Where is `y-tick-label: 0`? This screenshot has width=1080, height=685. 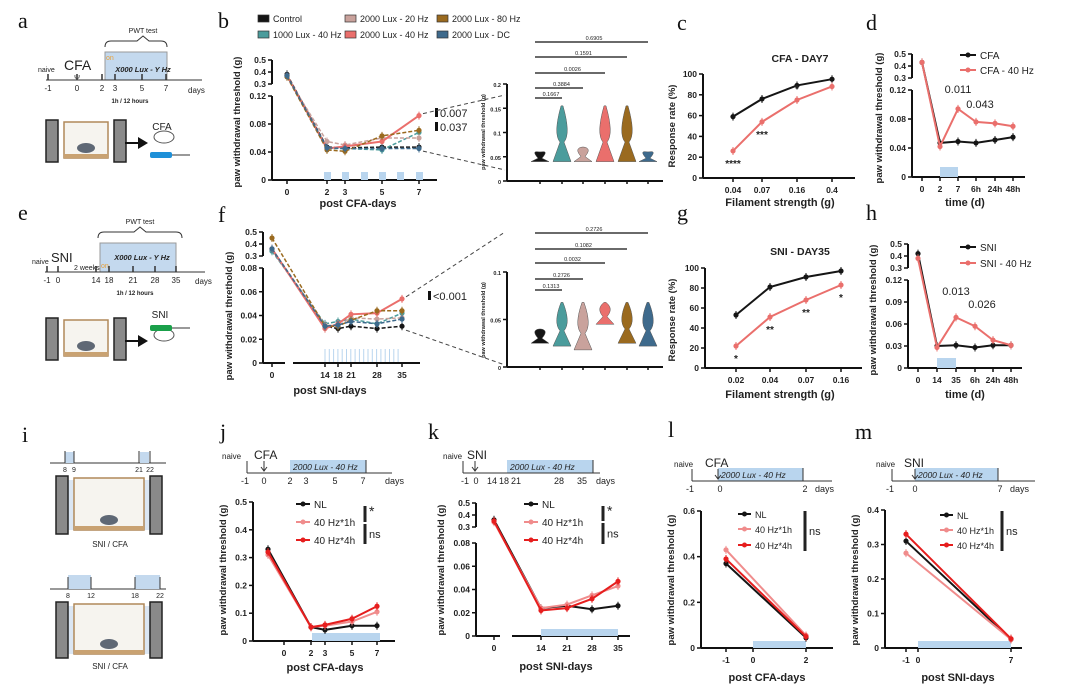
y-tick-label: 0 is located at coordinates (499, 183).